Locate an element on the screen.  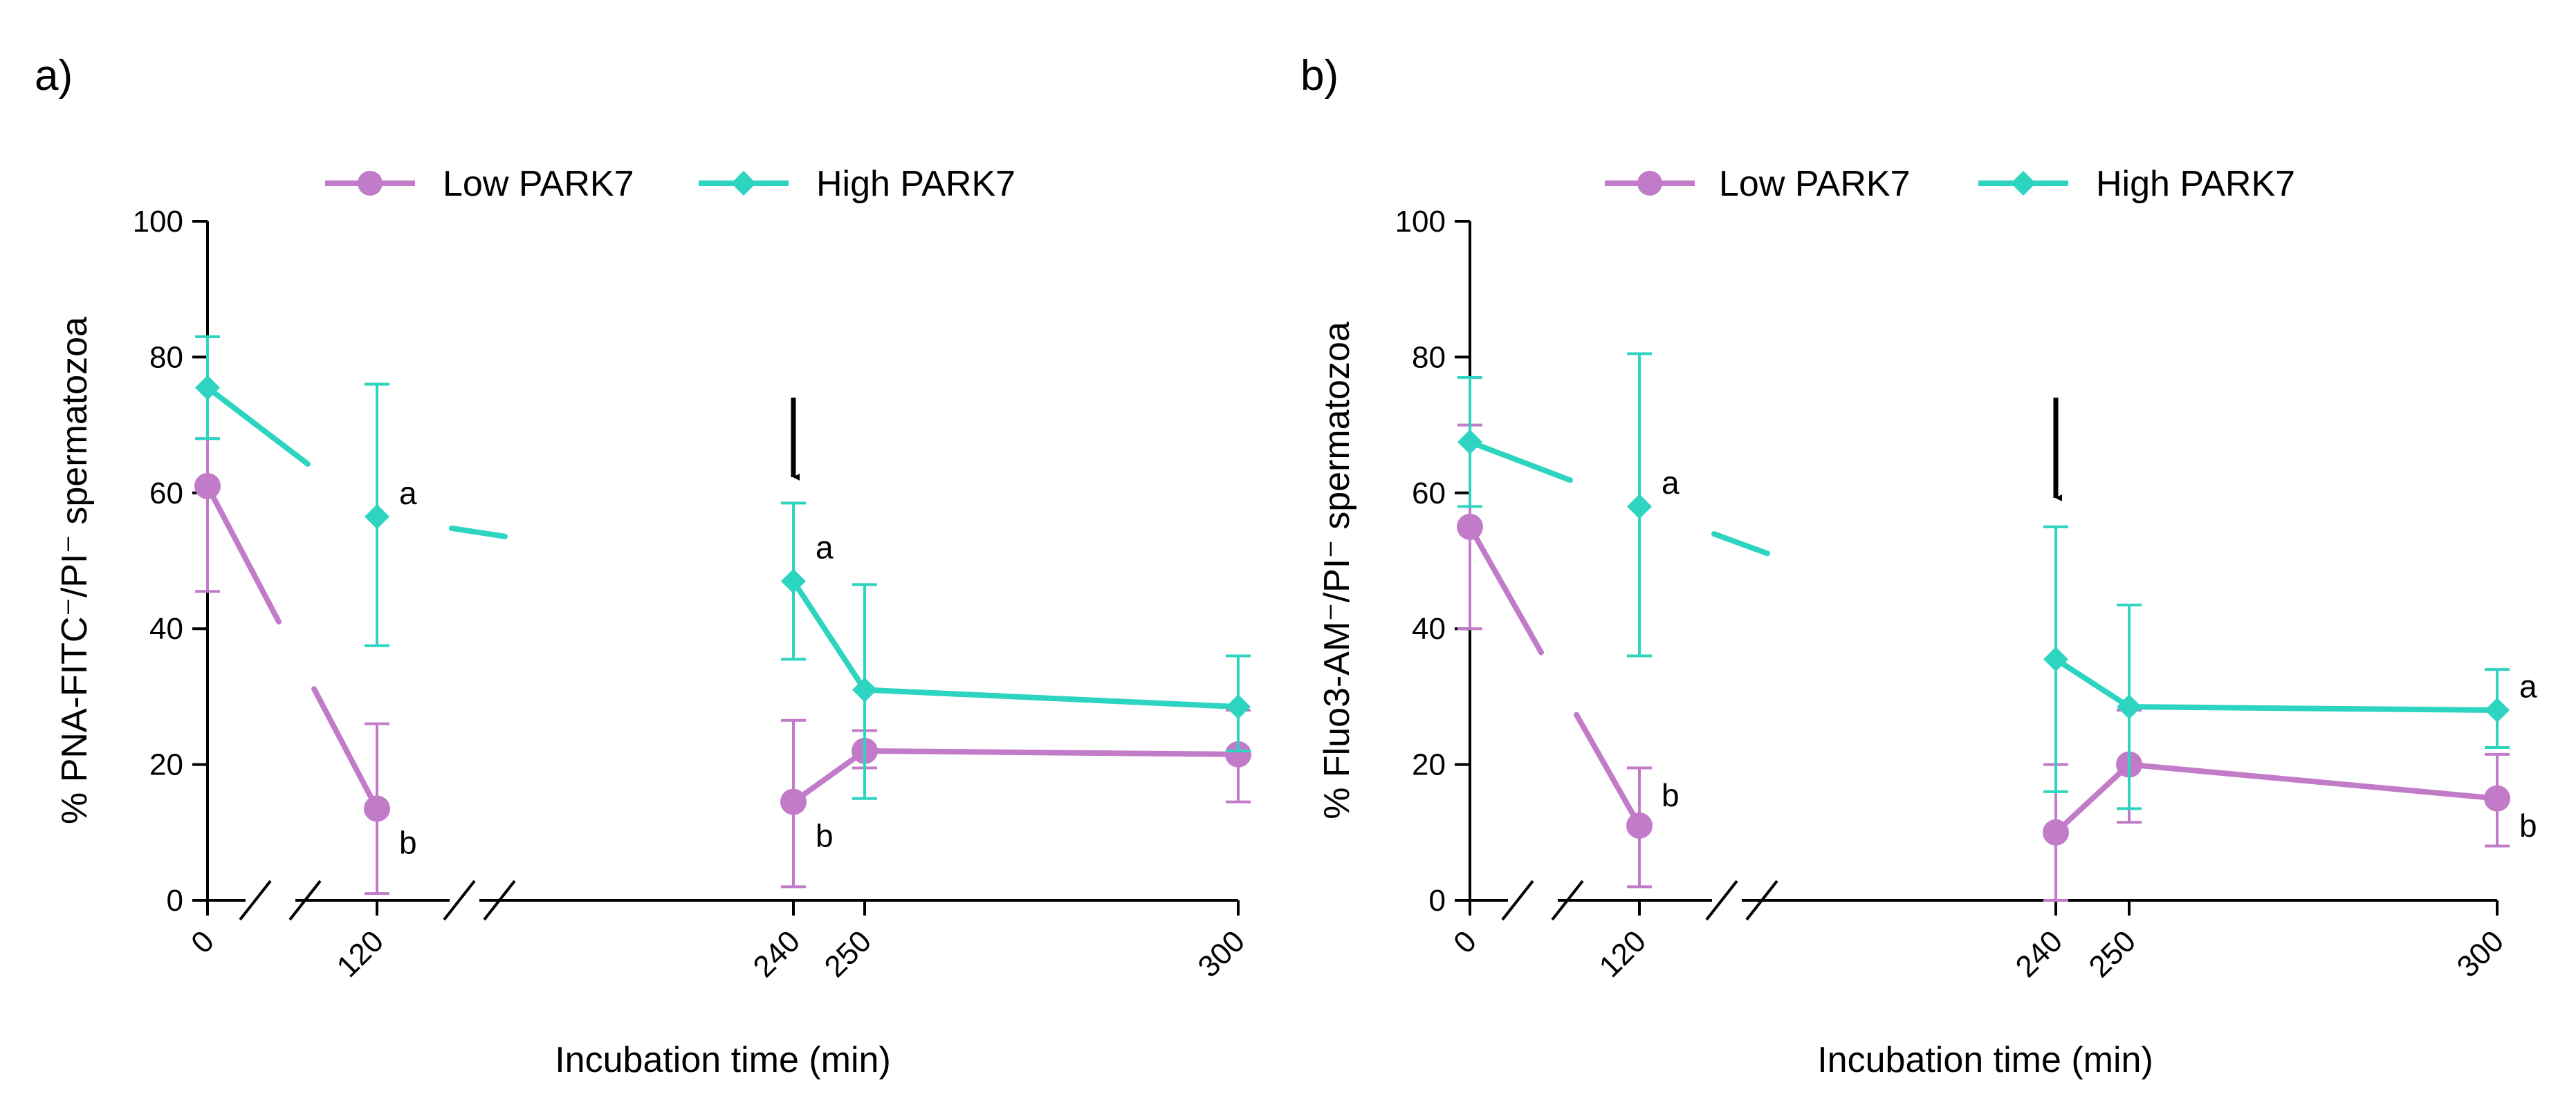
panel-a-legend: Low PARK7 High PARK7 is located at coordinates (670, 184).